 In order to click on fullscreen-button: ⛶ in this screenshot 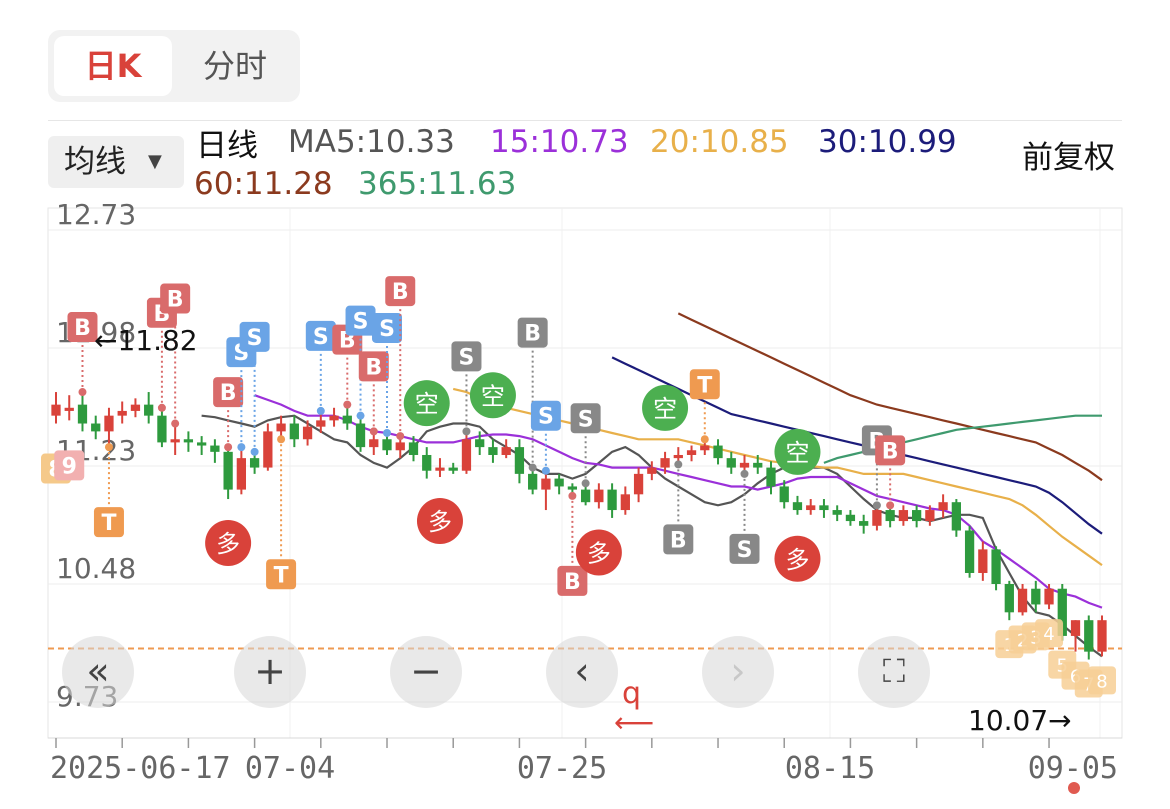, I will do `click(894, 672)`.